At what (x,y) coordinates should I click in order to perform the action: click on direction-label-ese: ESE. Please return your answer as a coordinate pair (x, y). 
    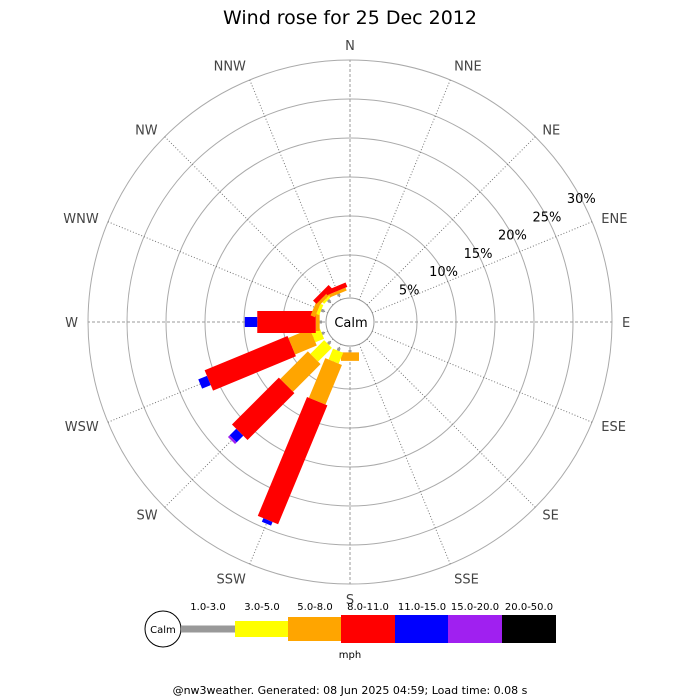
    Looking at the image, I should click on (613, 427).